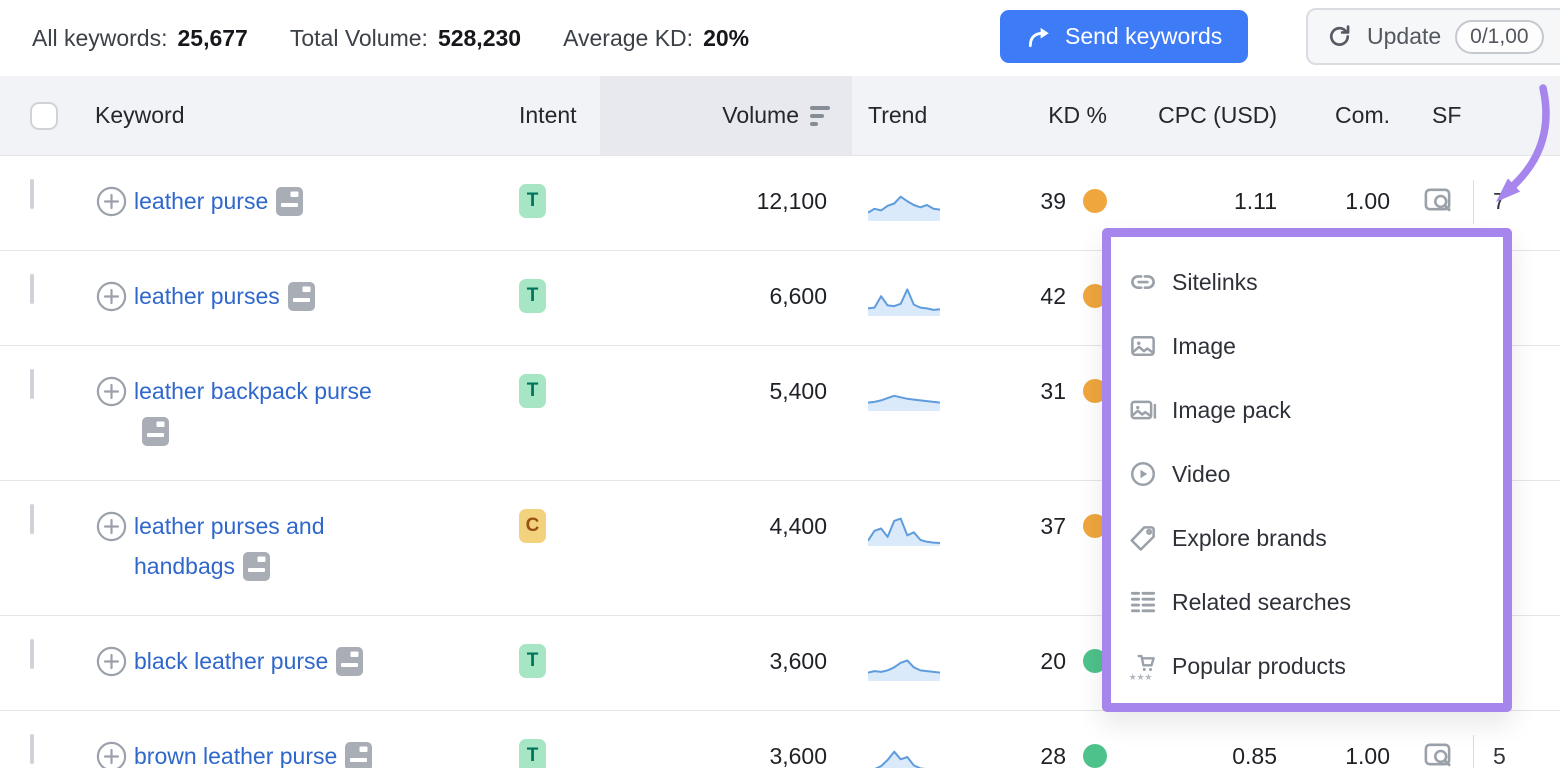 The height and width of the screenshot is (768, 1560). Describe the element at coordinates (1077, 115) in the screenshot. I see `column-header-kd: KD %` at that location.